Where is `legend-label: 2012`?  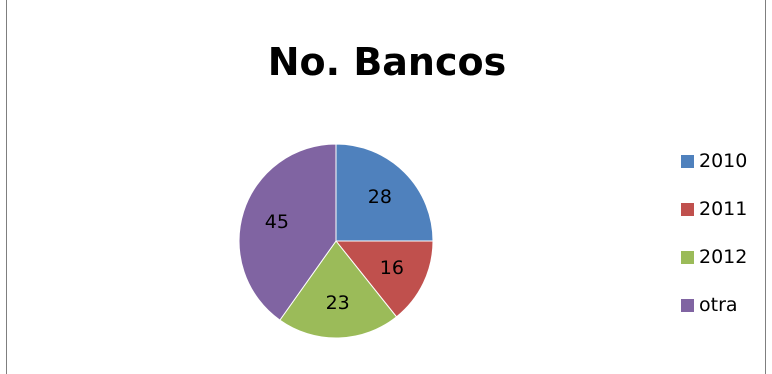 legend-label: 2012 is located at coordinates (723, 257).